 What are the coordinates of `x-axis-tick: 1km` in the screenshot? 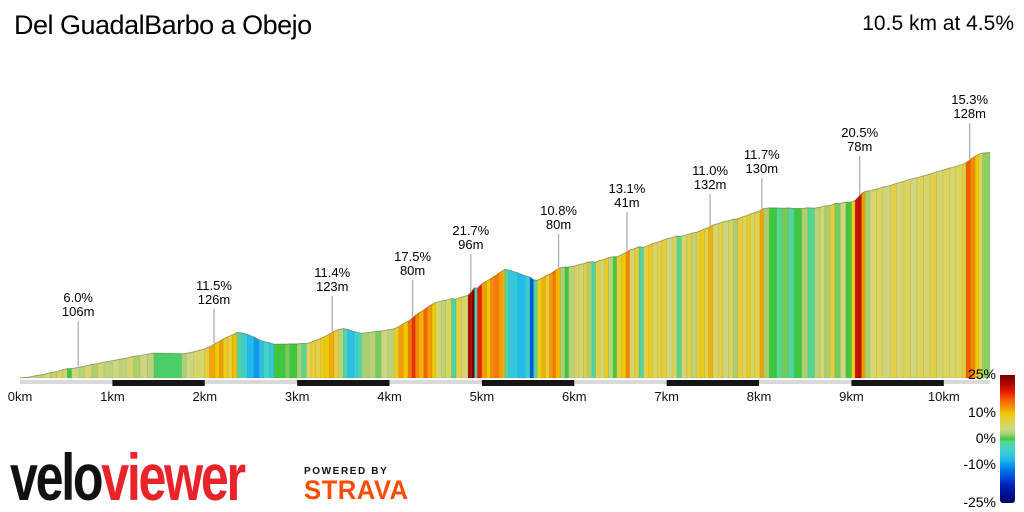 It's located at (112, 396).